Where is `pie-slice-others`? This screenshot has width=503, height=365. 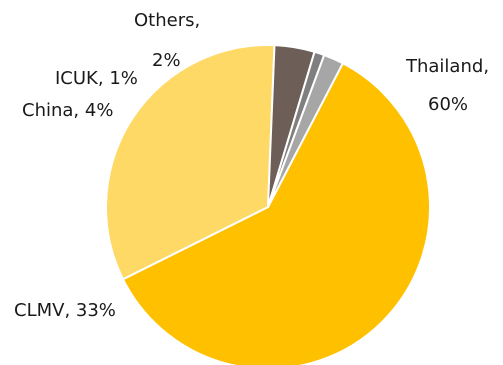
pie-slice-others is located at coordinates (305, 131).